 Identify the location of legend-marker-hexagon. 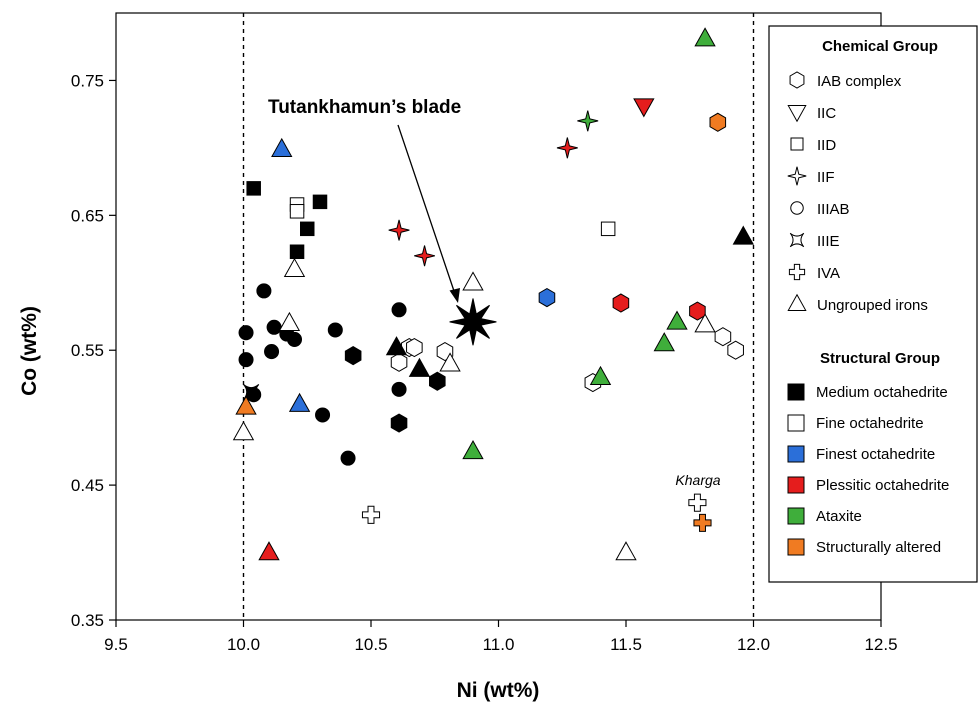
(797, 80).